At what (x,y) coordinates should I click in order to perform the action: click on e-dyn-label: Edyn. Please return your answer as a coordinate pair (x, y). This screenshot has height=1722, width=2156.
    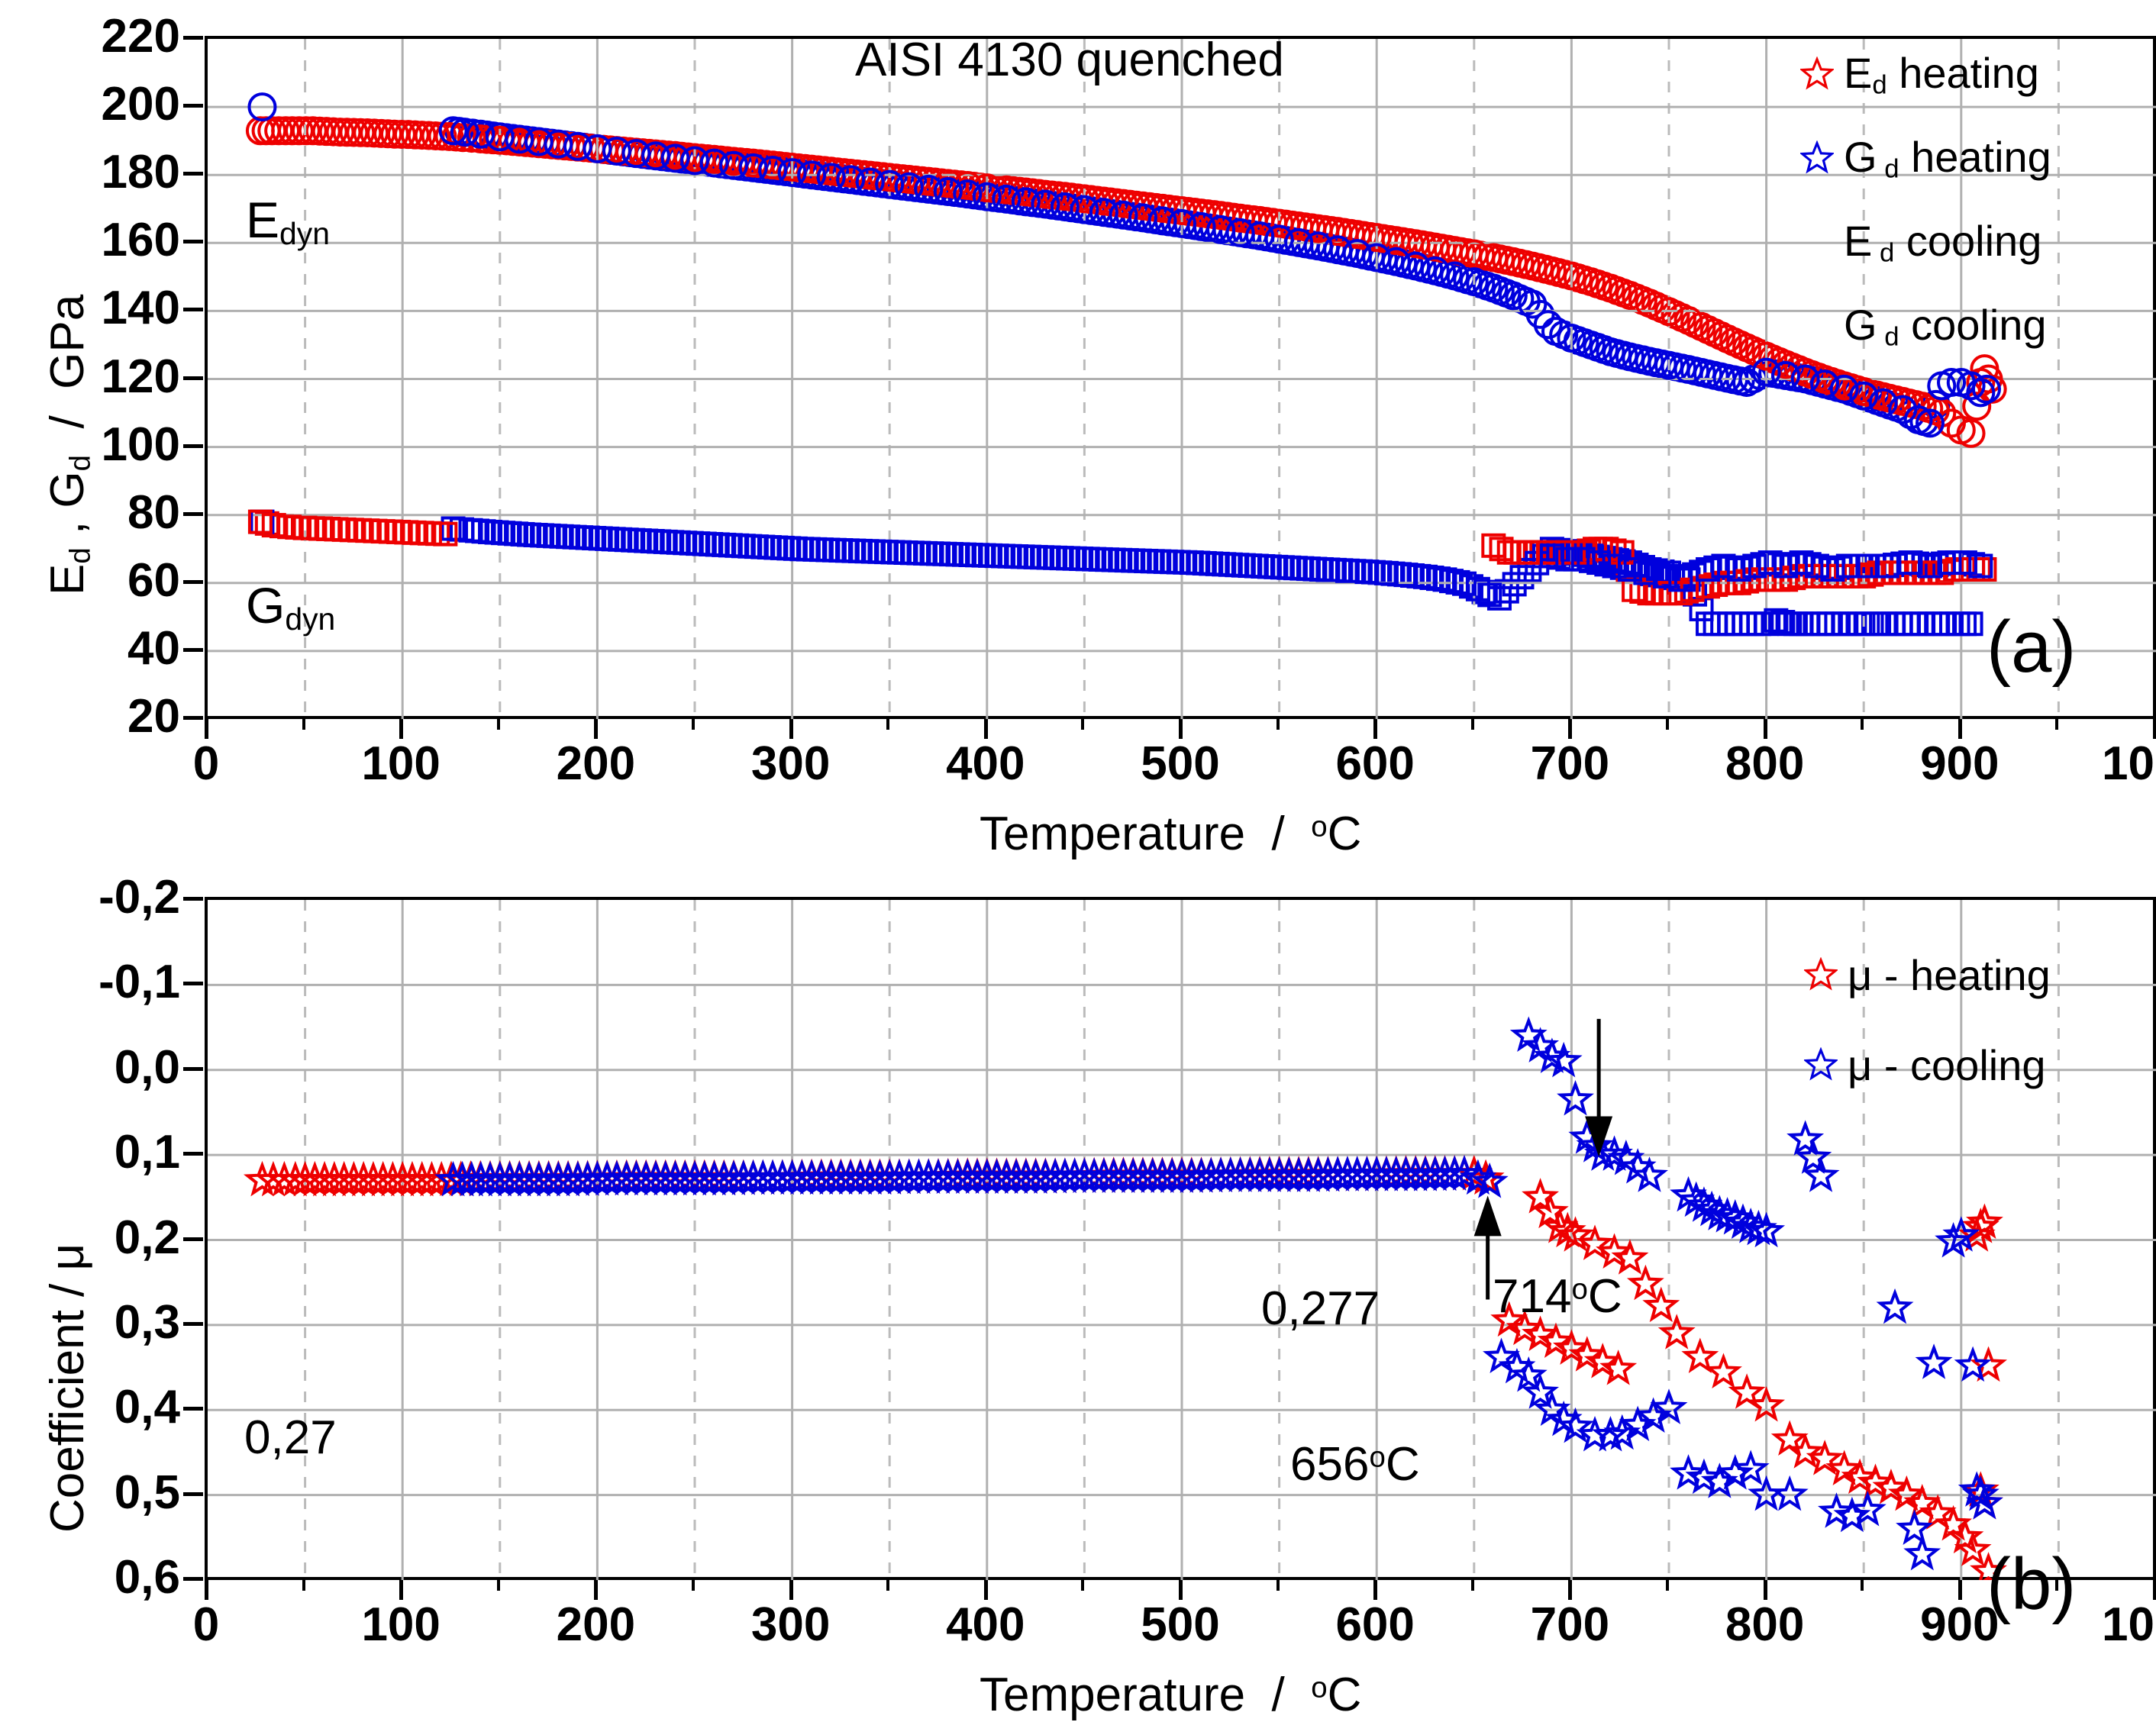
    Looking at the image, I should click on (288, 221).